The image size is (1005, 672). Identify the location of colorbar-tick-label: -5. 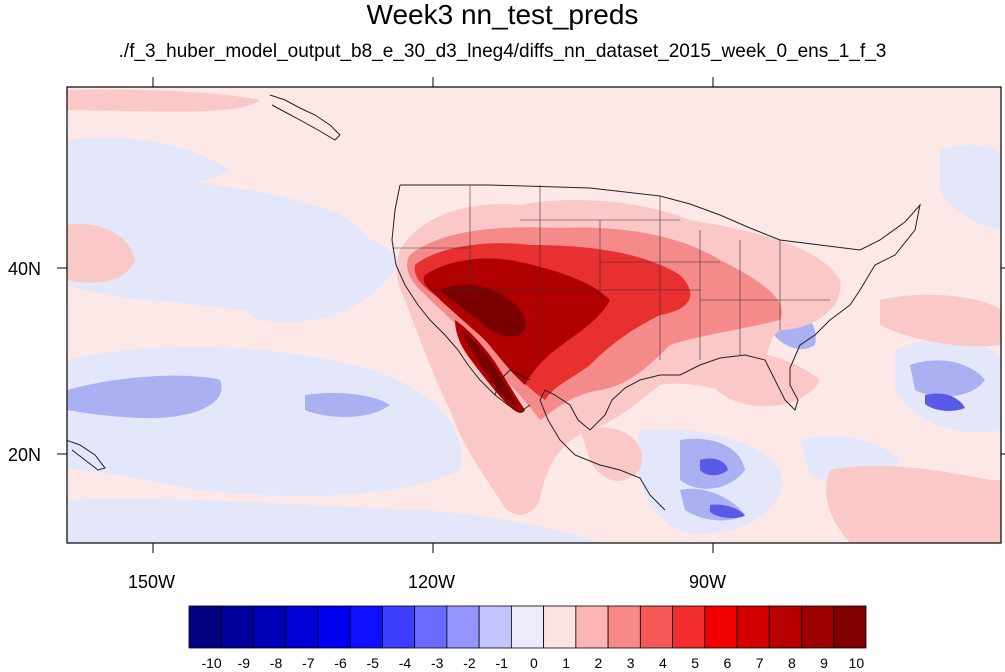
(372, 663).